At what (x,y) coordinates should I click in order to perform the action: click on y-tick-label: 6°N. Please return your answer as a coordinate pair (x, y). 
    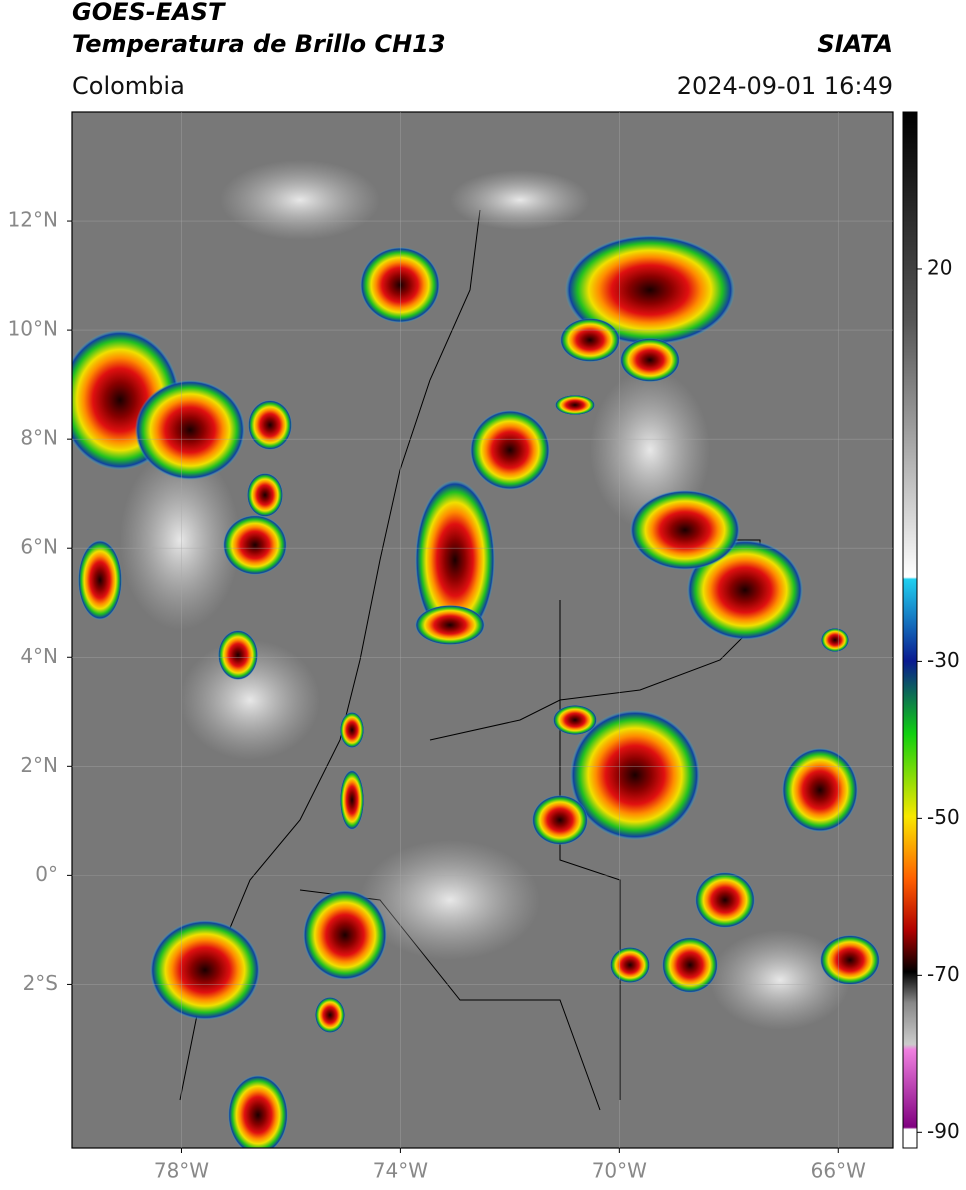
    Looking at the image, I should click on (39, 547).